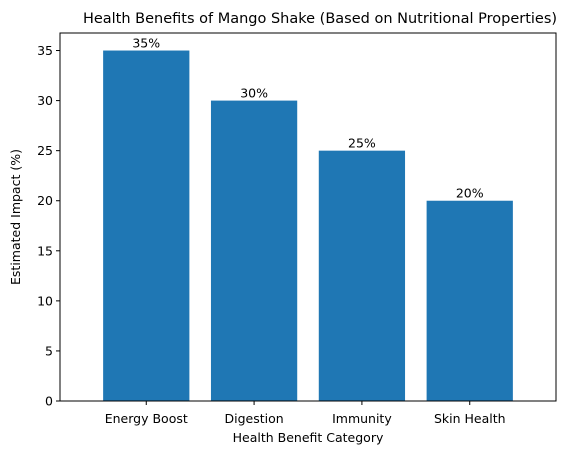 The height and width of the screenshot is (455, 586). Describe the element at coordinates (146, 226) in the screenshot. I see `bar-energy-boost` at that location.